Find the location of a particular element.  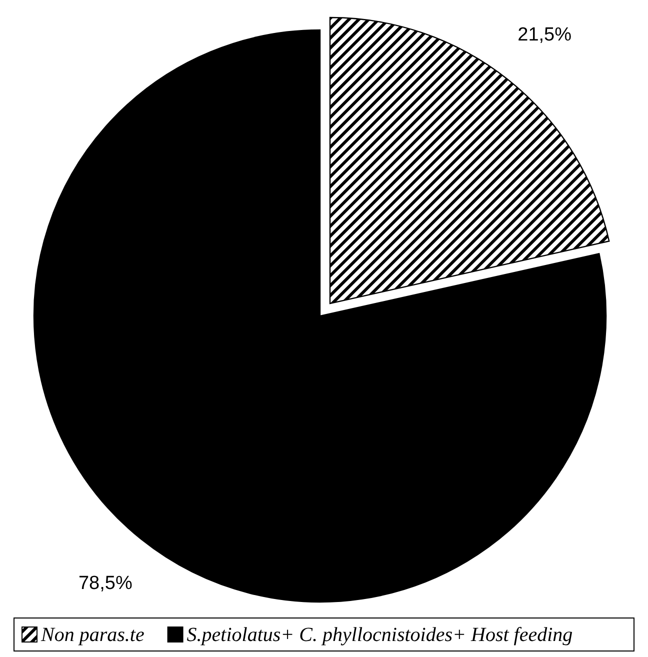

legend-label: Non paras.te is located at coordinates (92, 635).